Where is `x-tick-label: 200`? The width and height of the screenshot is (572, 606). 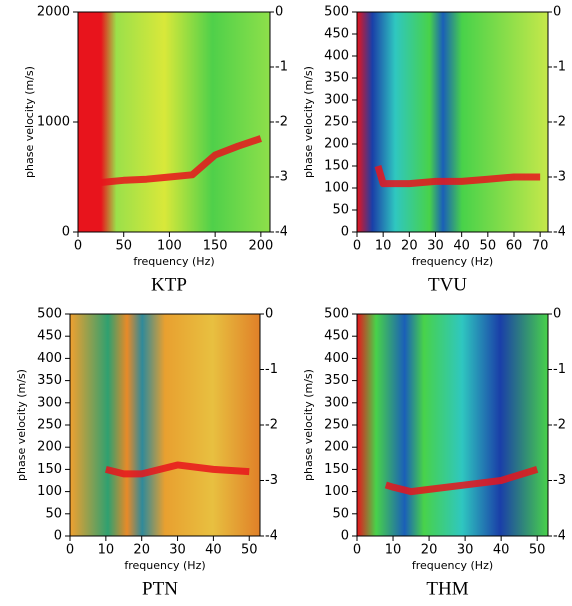
x-tick-label: 200 is located at coordinates (260, 246).